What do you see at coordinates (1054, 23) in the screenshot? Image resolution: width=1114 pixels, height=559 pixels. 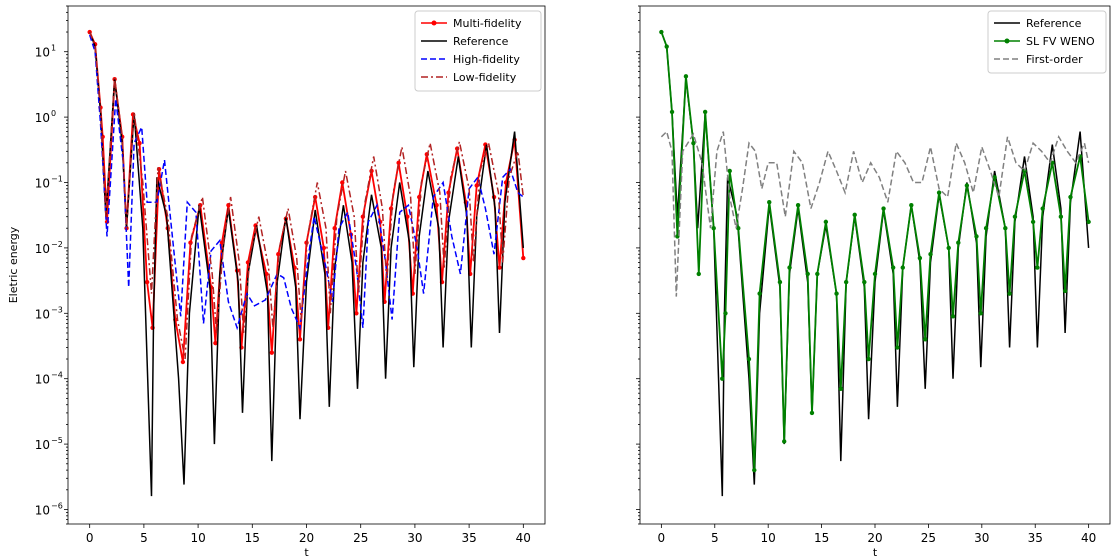 I see `legend-label: Reference` at bounding box center [1054, 23].